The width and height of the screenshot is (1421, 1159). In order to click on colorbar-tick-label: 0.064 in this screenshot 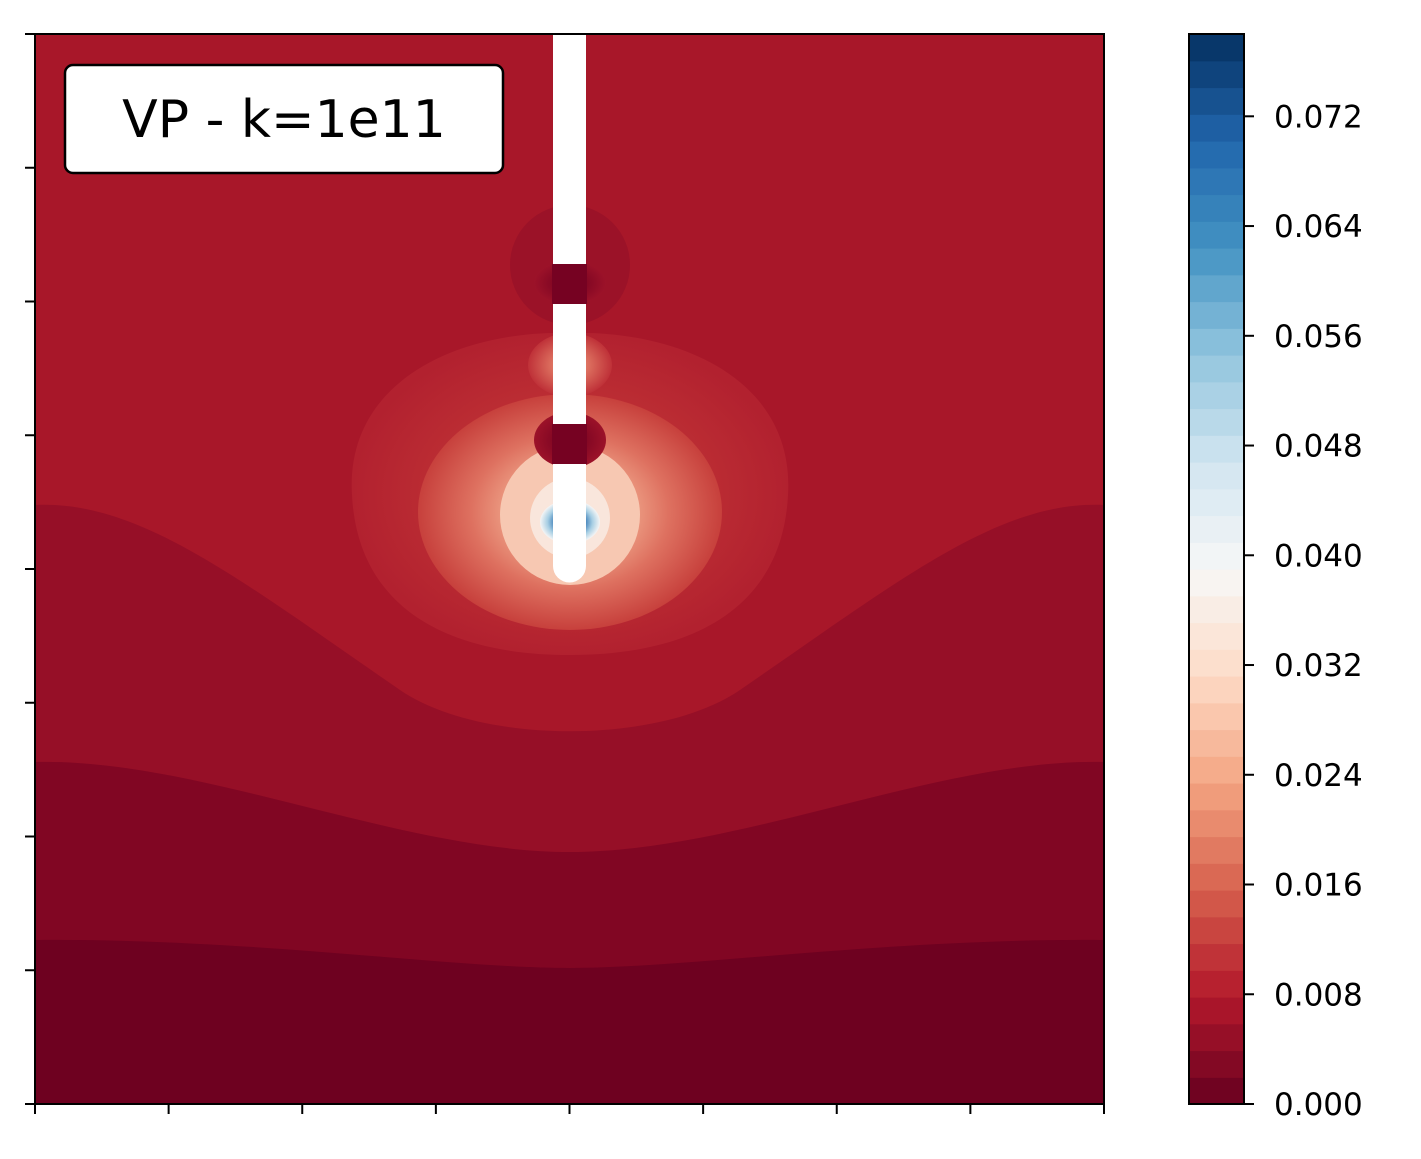, I will do `click(1318, 227)`.